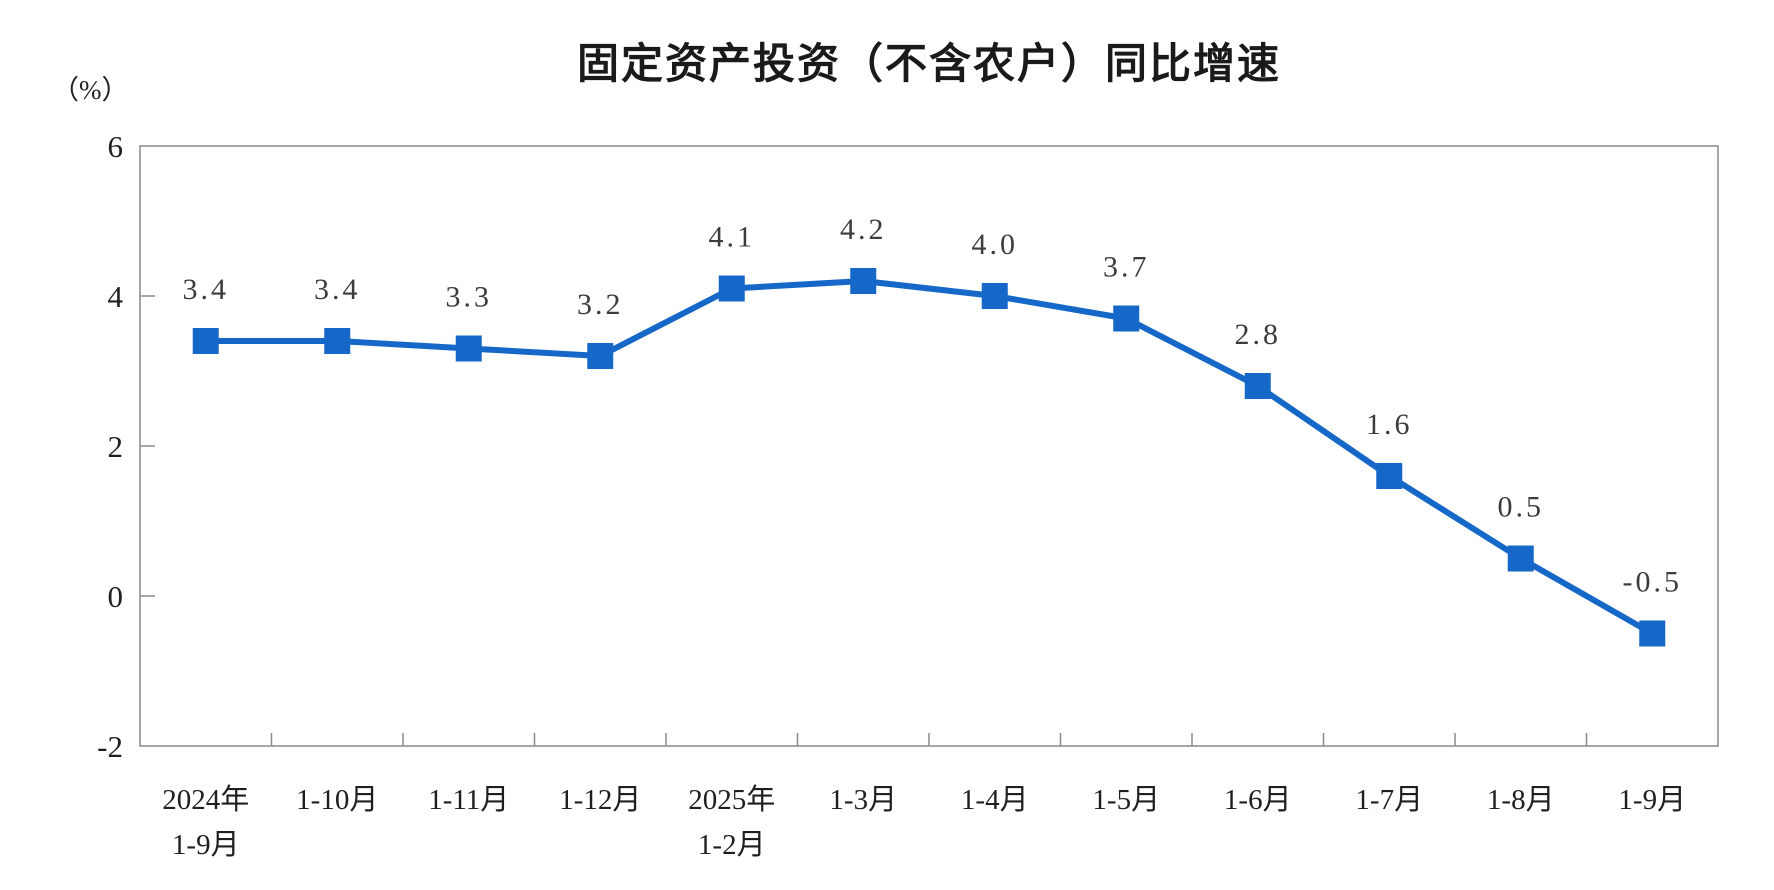 Image resolution: width=1774 pixels, height=890 pixels. Describe the element at coordinates (337, 800) in the screenshot. I see `x-tick-label: 1-10月` at that location.